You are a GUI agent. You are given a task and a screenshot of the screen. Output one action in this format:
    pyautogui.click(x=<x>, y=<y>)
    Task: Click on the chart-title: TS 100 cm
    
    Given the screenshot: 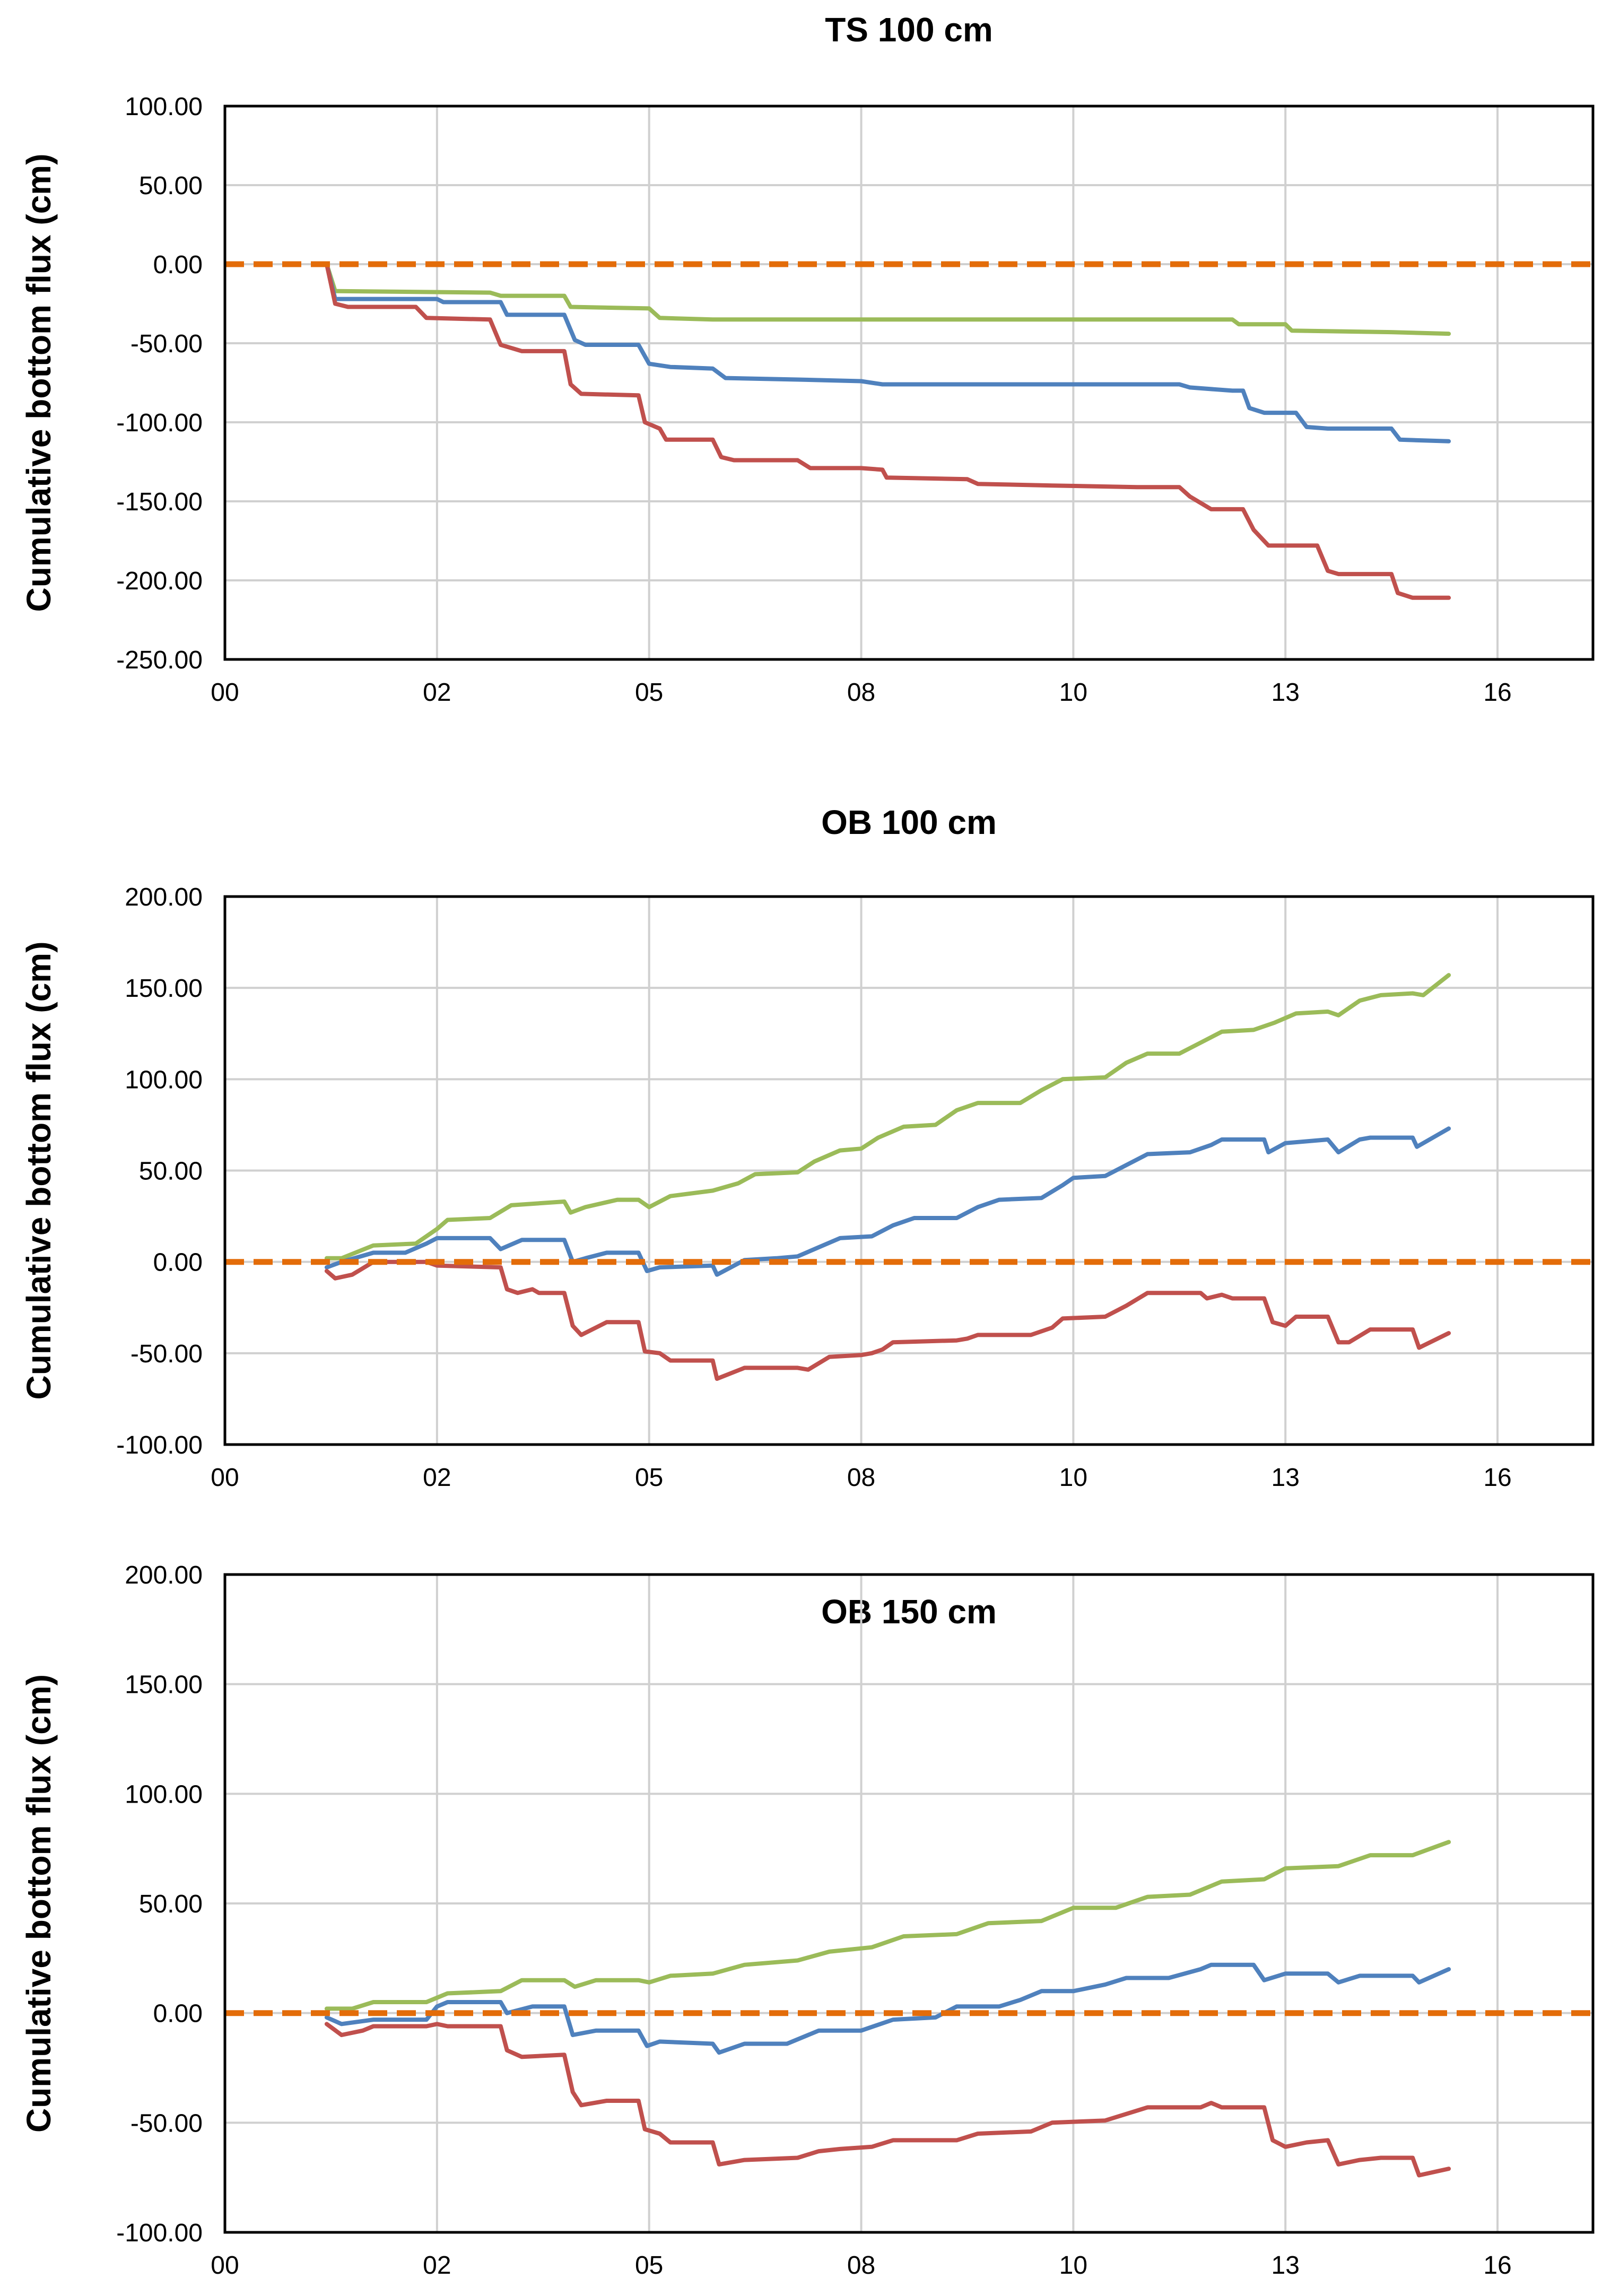 What is the action you would take?
    pyautogui.click(x=909, y=30)
    